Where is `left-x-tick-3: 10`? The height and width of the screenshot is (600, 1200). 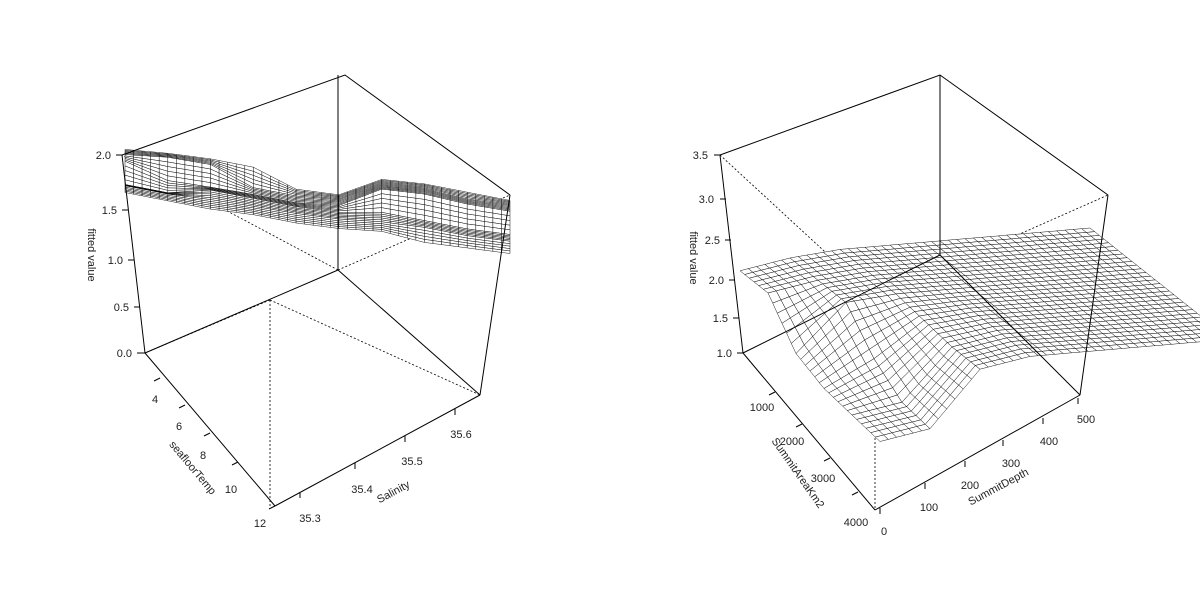
left-x-tick-3: 10 is located at coordinates (231, 490).